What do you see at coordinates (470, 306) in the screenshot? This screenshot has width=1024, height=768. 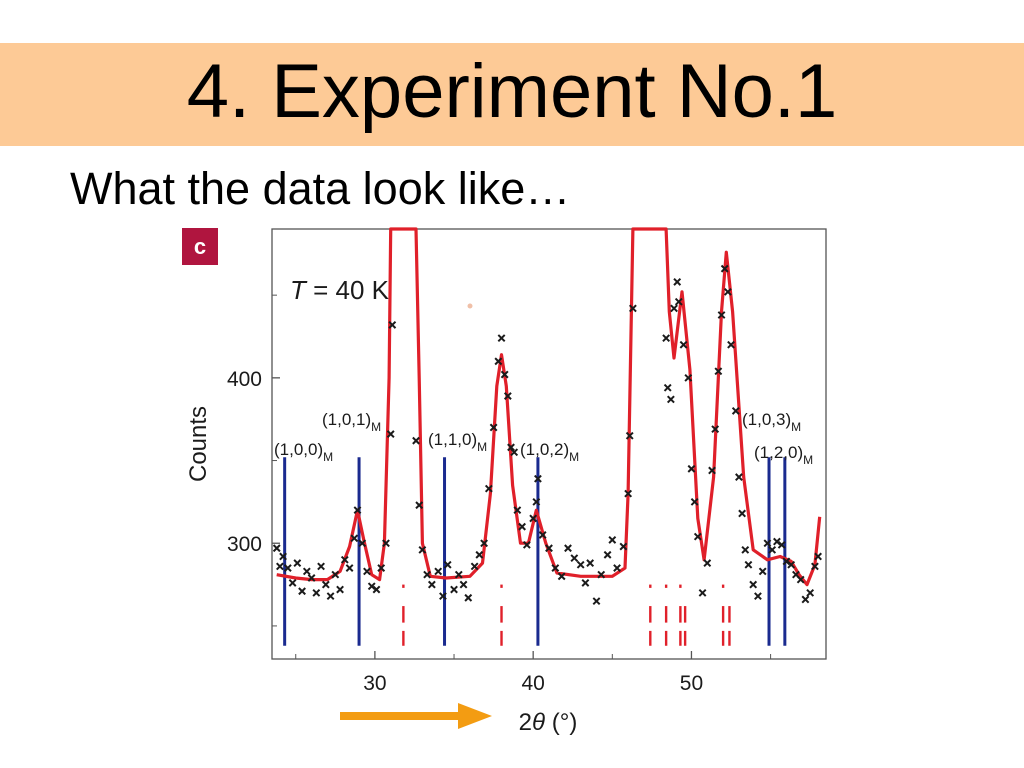 I see `speck` at bounding box center [470, 306].